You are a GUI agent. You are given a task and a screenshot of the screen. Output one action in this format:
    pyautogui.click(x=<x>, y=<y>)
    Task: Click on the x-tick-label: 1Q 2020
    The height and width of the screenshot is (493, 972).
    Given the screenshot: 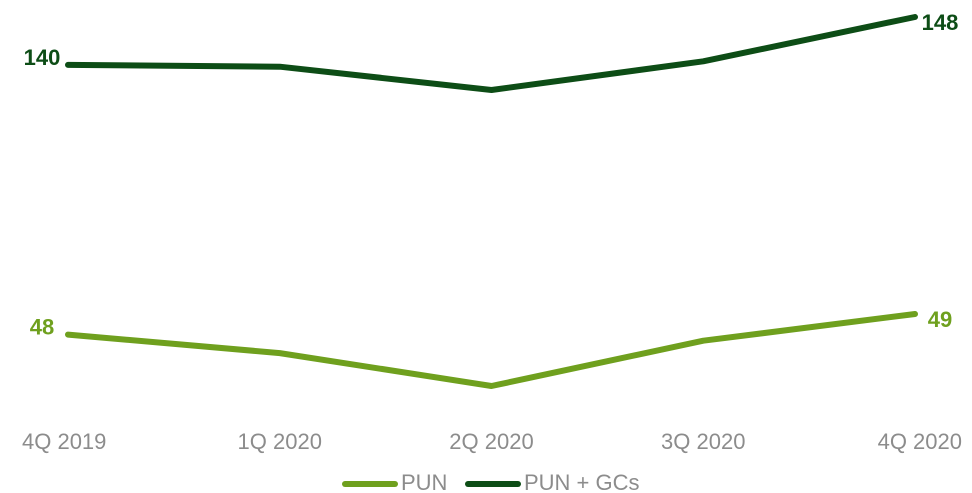 What is the action you would take?
    pyautogui.click(x=280, y=441)
    